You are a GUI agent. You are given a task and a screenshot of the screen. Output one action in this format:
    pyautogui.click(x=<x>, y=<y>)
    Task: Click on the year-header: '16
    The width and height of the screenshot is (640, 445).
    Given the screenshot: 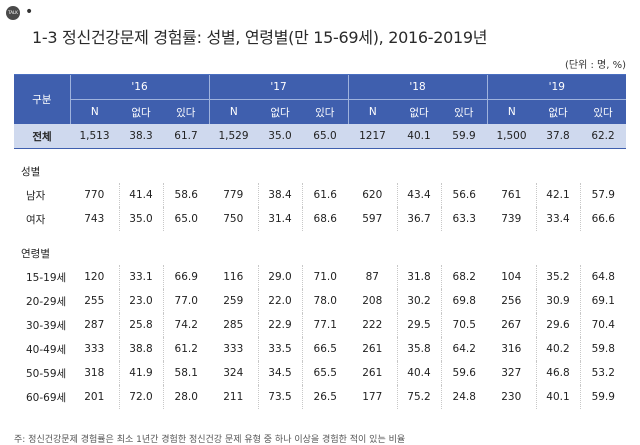 What is the action you would take?
    pyautogui.click(x=139, y=87)
    